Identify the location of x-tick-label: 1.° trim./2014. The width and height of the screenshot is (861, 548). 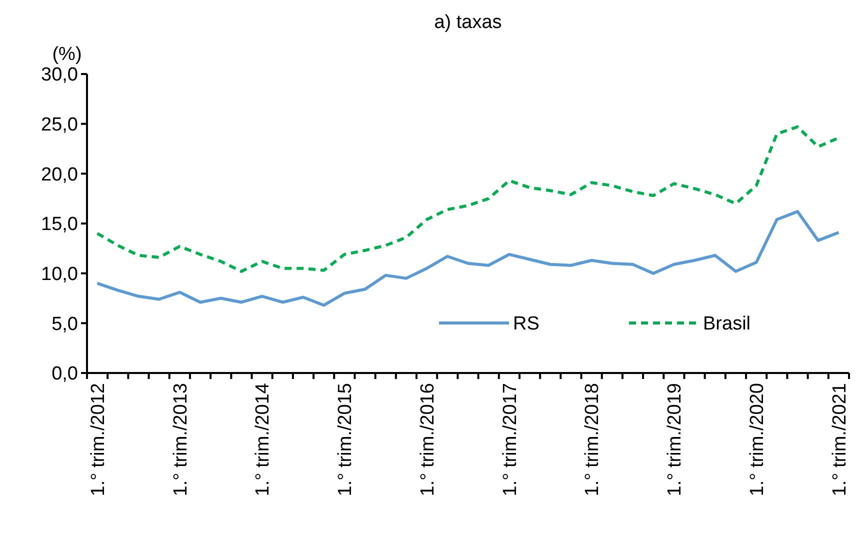
(263, 439).